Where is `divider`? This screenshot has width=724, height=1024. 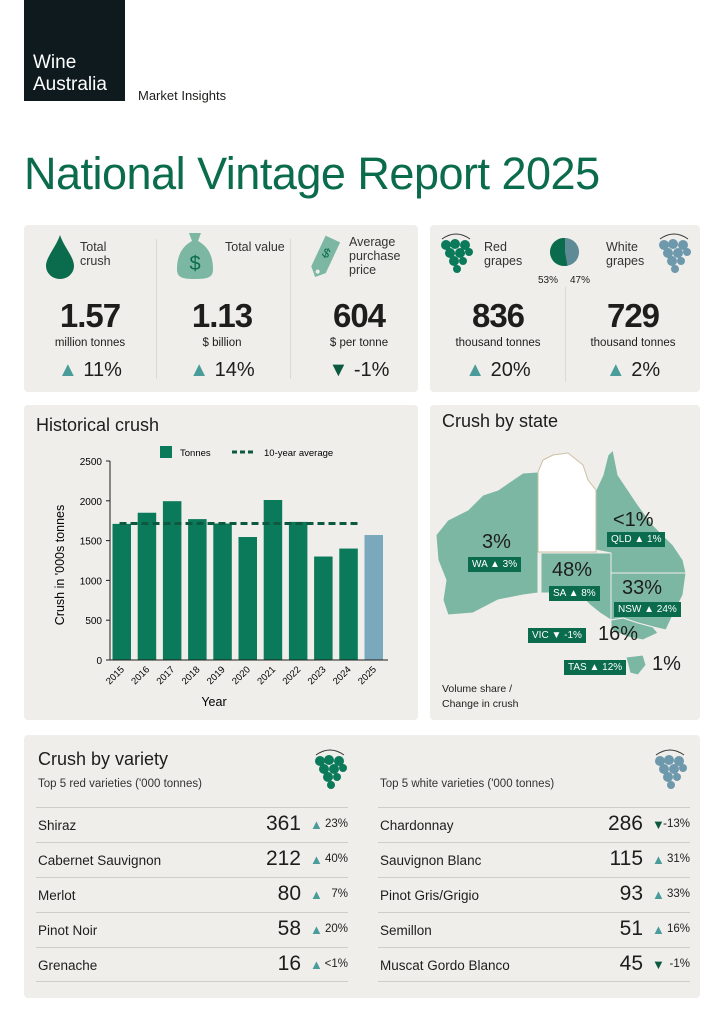 divider is located at coordinates (156, 309).